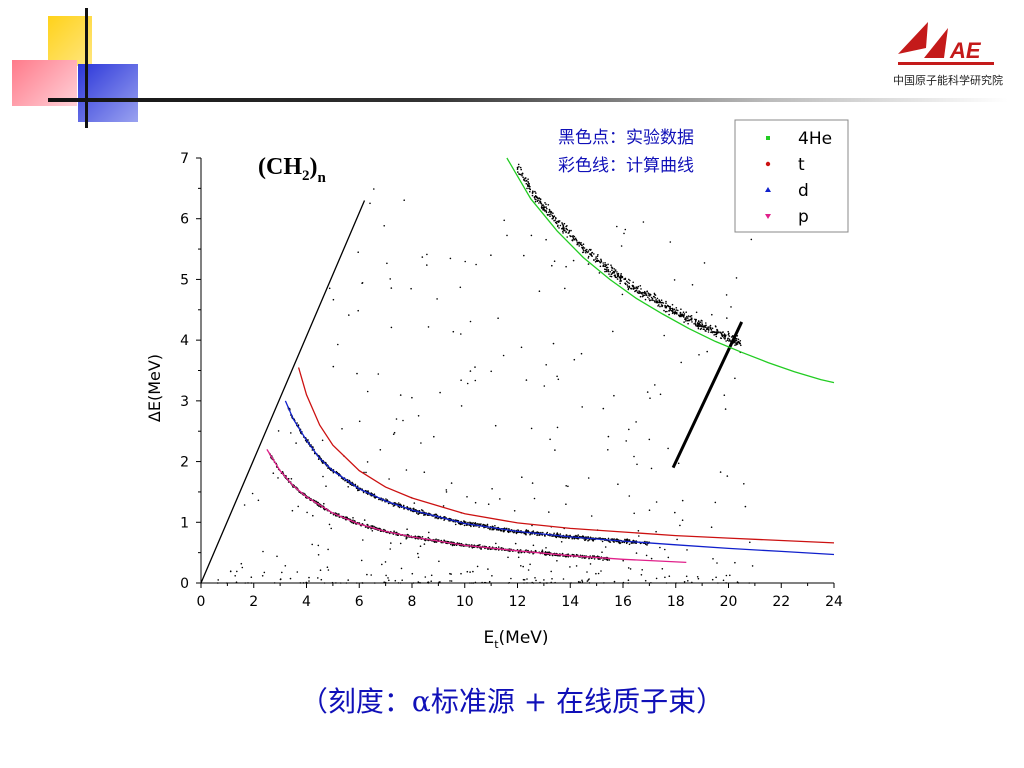  I want to click on y-tick-label: 1, so click(184, 523).